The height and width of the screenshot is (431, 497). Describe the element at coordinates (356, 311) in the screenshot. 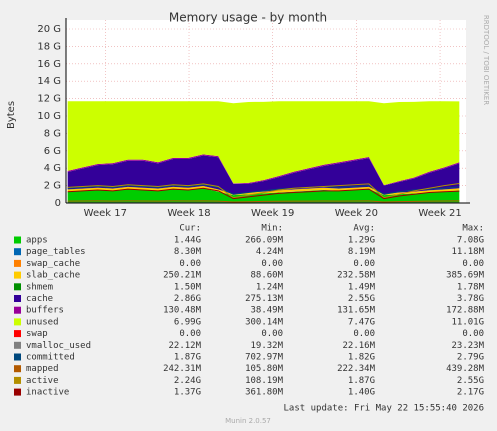

I see `legend-stat: 131.65M` at that location.